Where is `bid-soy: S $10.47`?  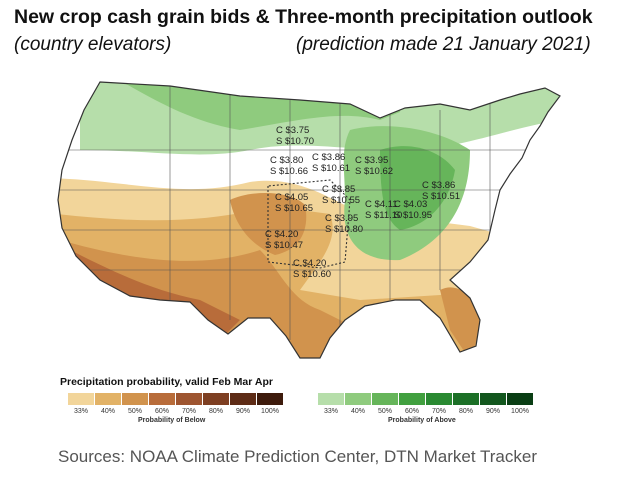 bid-soy: S $10.47 is located at coordinates (284, 245).